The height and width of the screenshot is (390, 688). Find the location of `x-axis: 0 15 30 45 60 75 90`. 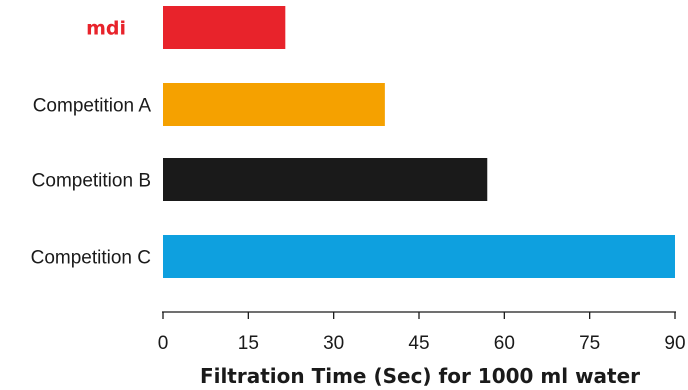

x-axis: 0 15 30 45 60 75 90 is located at coordinates (422, 332).